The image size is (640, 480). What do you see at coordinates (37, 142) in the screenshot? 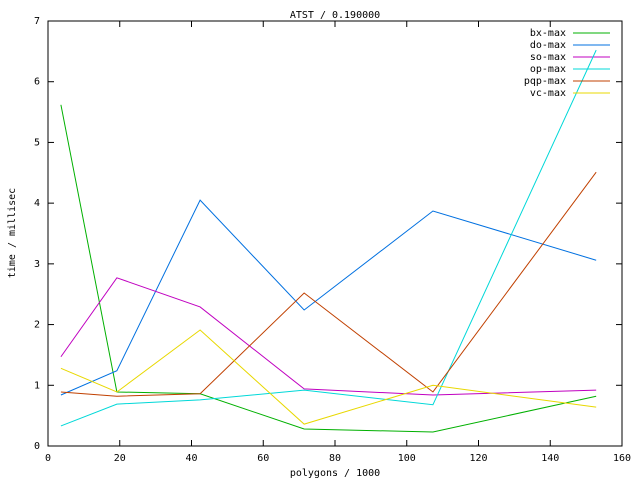
I see `y-tick-label: 5` at bounding box center [37, 142].